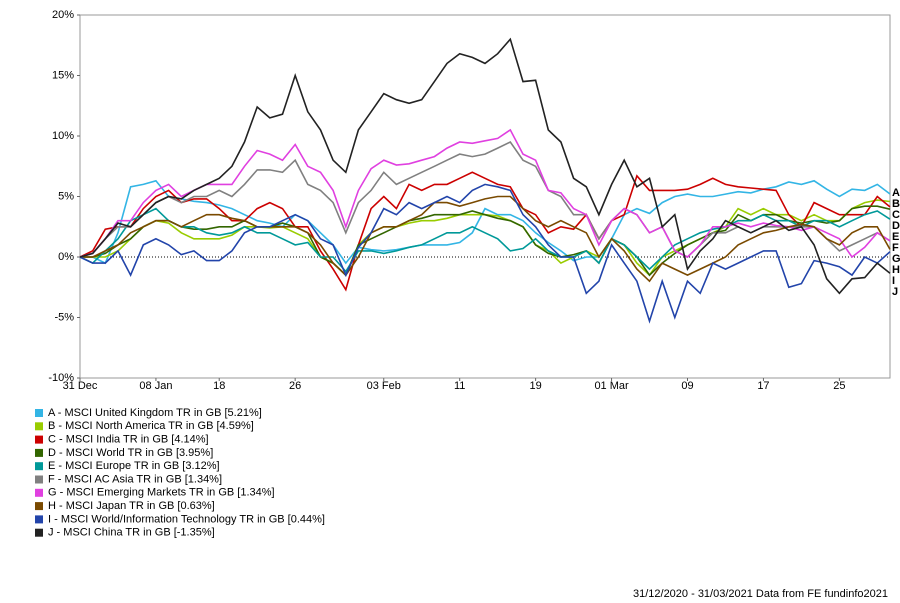 The image size is (900, 603). I want to click on end-label: H, so click(896, 270).